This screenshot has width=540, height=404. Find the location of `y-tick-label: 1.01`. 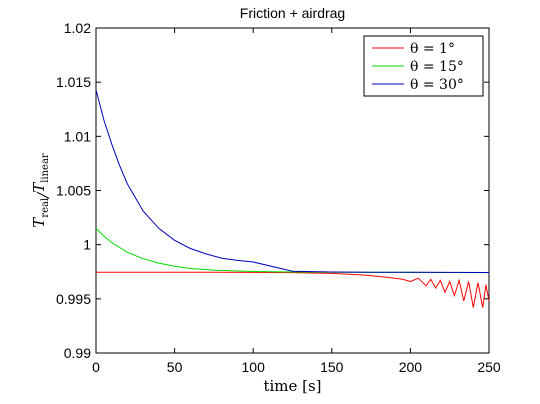

y-tick-label: 1.01 is located at coordinates (77, 136).